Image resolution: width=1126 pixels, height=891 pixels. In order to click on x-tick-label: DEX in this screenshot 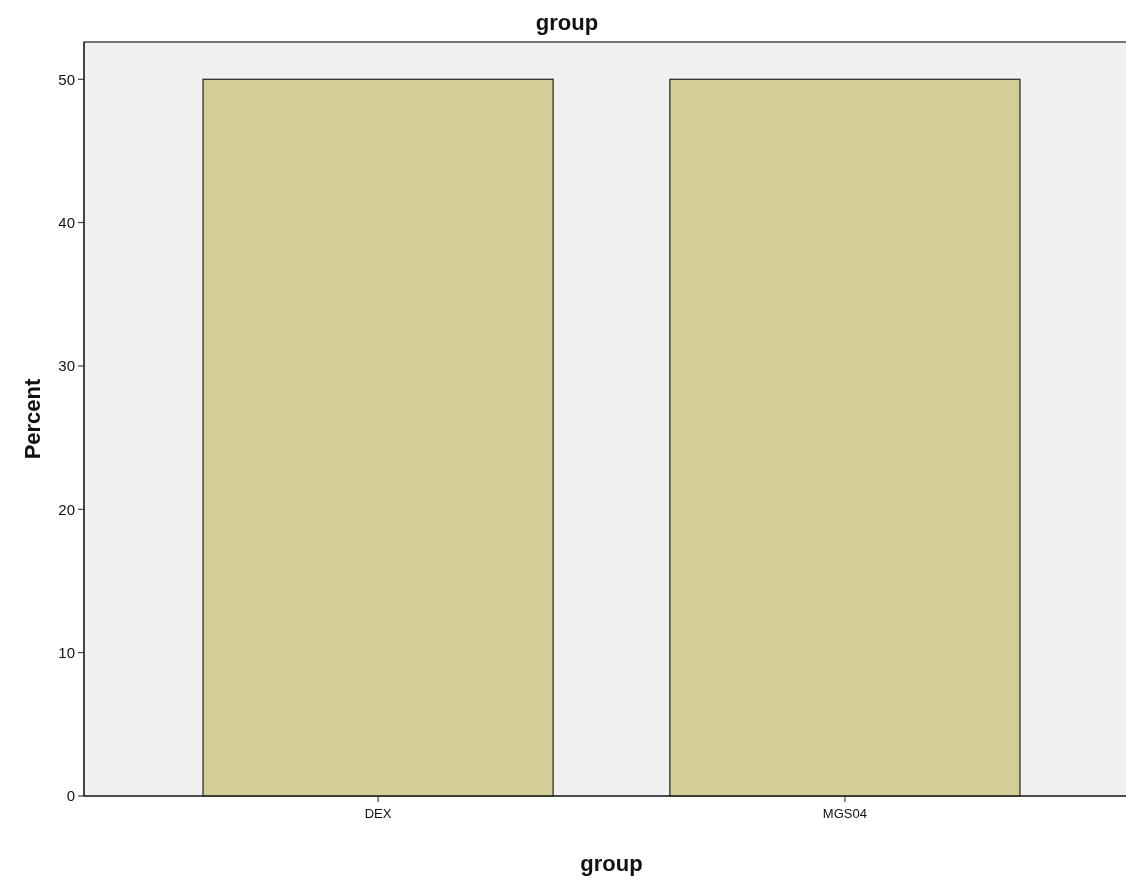, I will do `click(378, 813)`.